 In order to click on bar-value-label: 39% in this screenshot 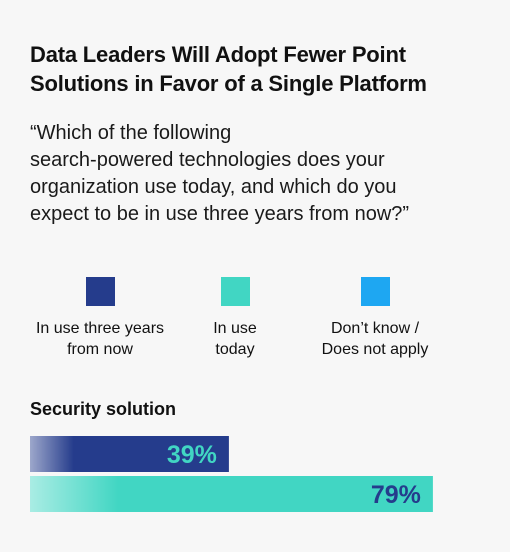, I will do `click(192, 455)`.